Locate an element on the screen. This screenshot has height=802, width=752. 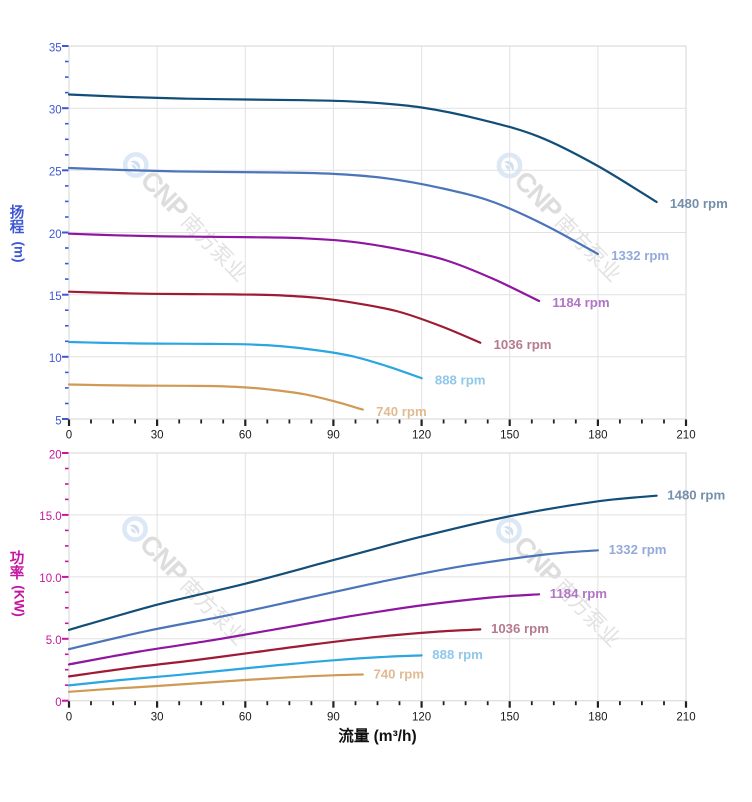
svg-text: 10 is located at coordinates (55, 359).